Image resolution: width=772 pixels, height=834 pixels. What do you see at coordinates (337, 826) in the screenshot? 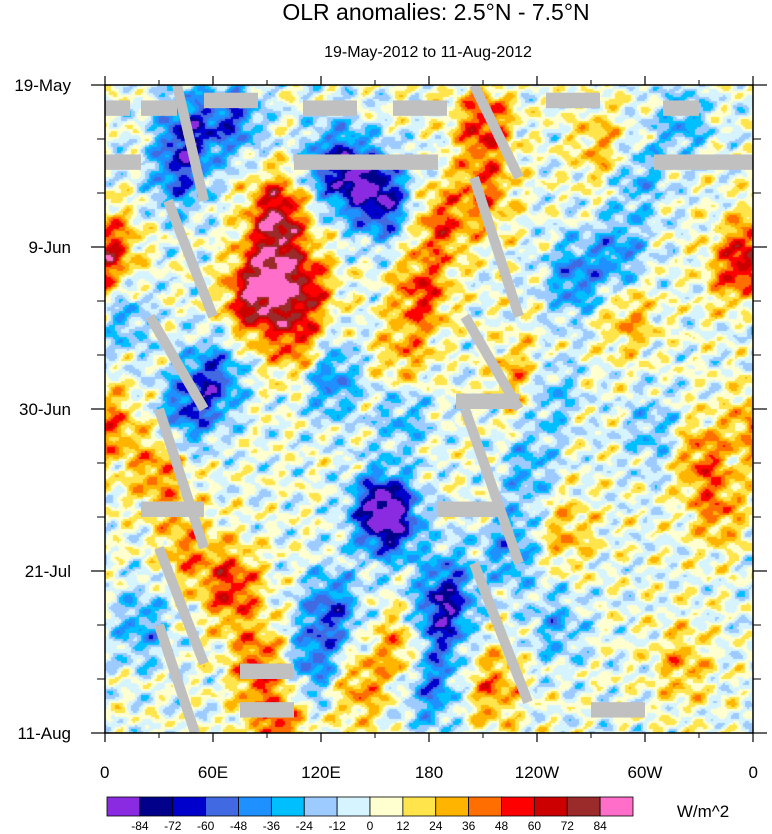
I see `colorbar-label: -12` at bounding box center [337, 826].